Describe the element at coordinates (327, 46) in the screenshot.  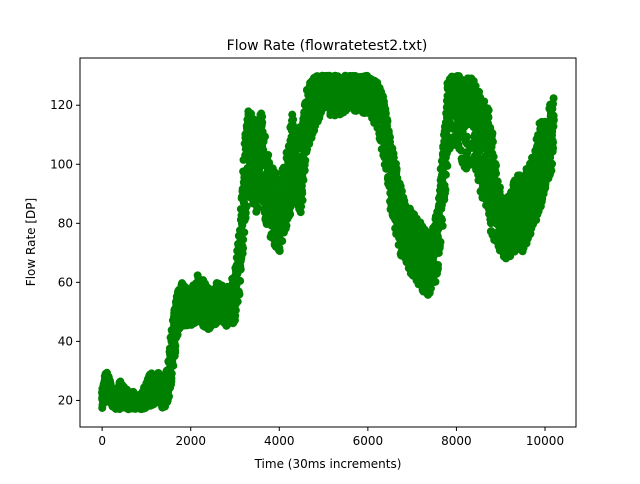
I see `chart-title: Flow Rate (flowratetest2.txt)` at that location.